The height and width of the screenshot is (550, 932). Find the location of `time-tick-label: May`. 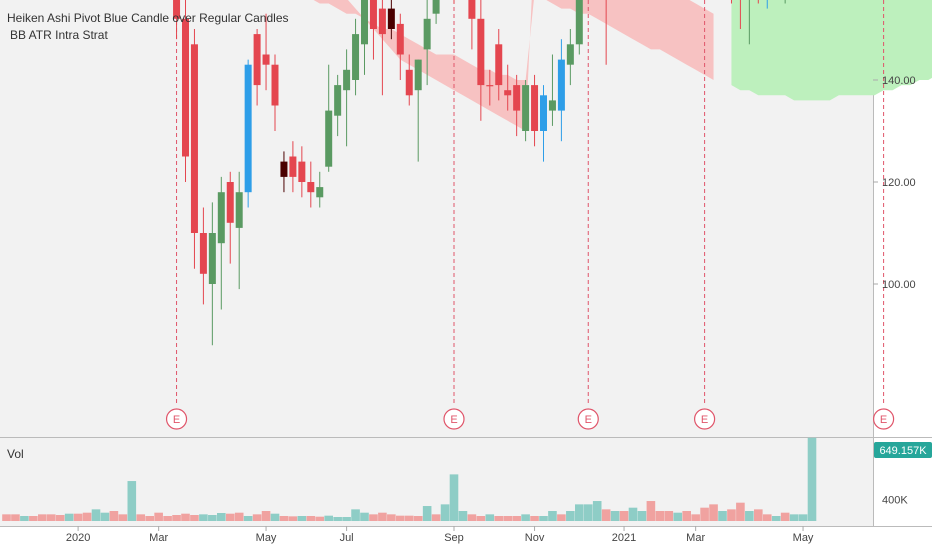

time-tick-label: May is located at coordinates (266, 538).